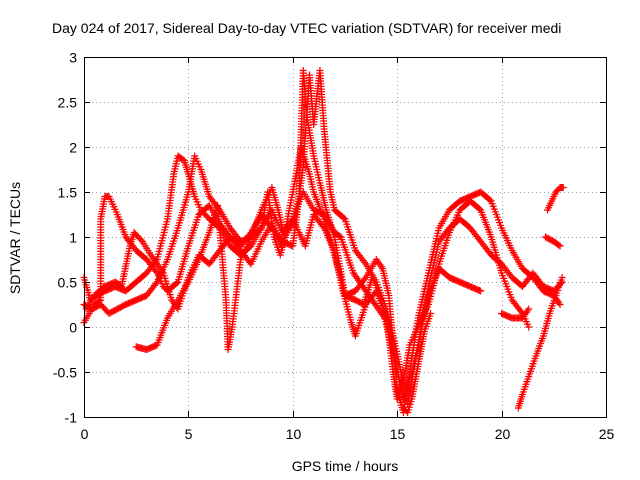 The height and width of the screenshot is (480, 640). Describe the element at coordinates (73, 148) in the screenshot. I see `y-tick-label: 2` at that location.